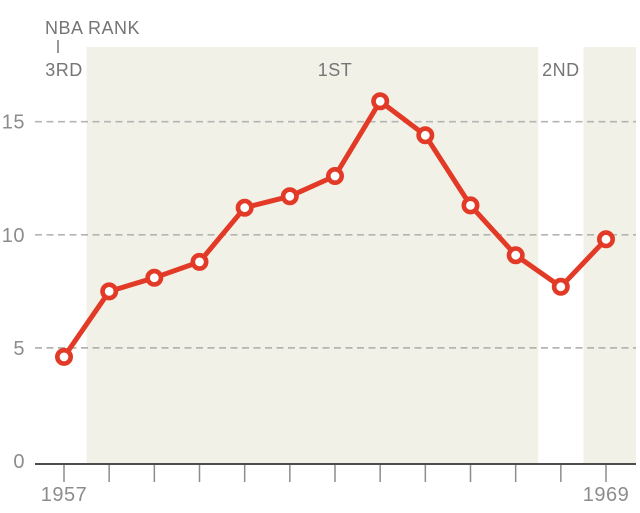 The width and height of the screenshot is (640, 513). I want to click on y-axis-label: 15, so click(13, 123).